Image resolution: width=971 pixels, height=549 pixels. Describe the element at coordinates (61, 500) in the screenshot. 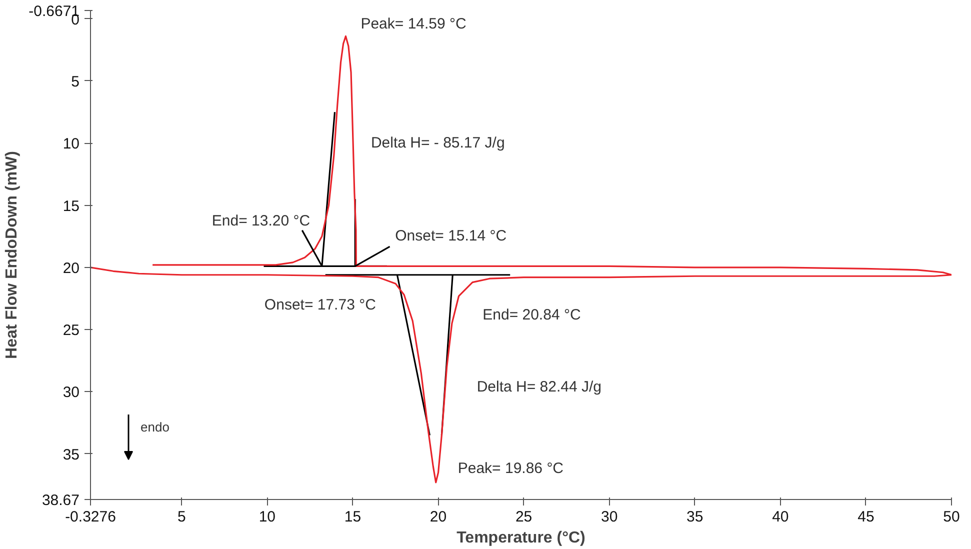

I see `y-tick-label: 38.67` at that location.